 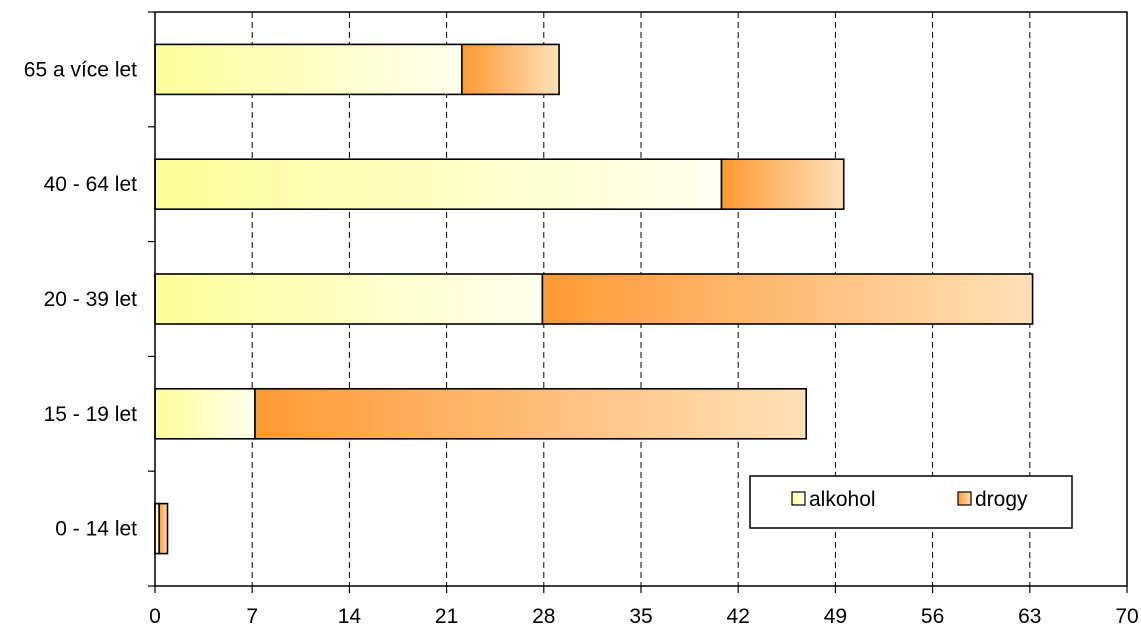 What do you see at coordinates (1126, 616) in the screenshot?
I see `x-tick-label: 70` at bounding box center [1126, 616].